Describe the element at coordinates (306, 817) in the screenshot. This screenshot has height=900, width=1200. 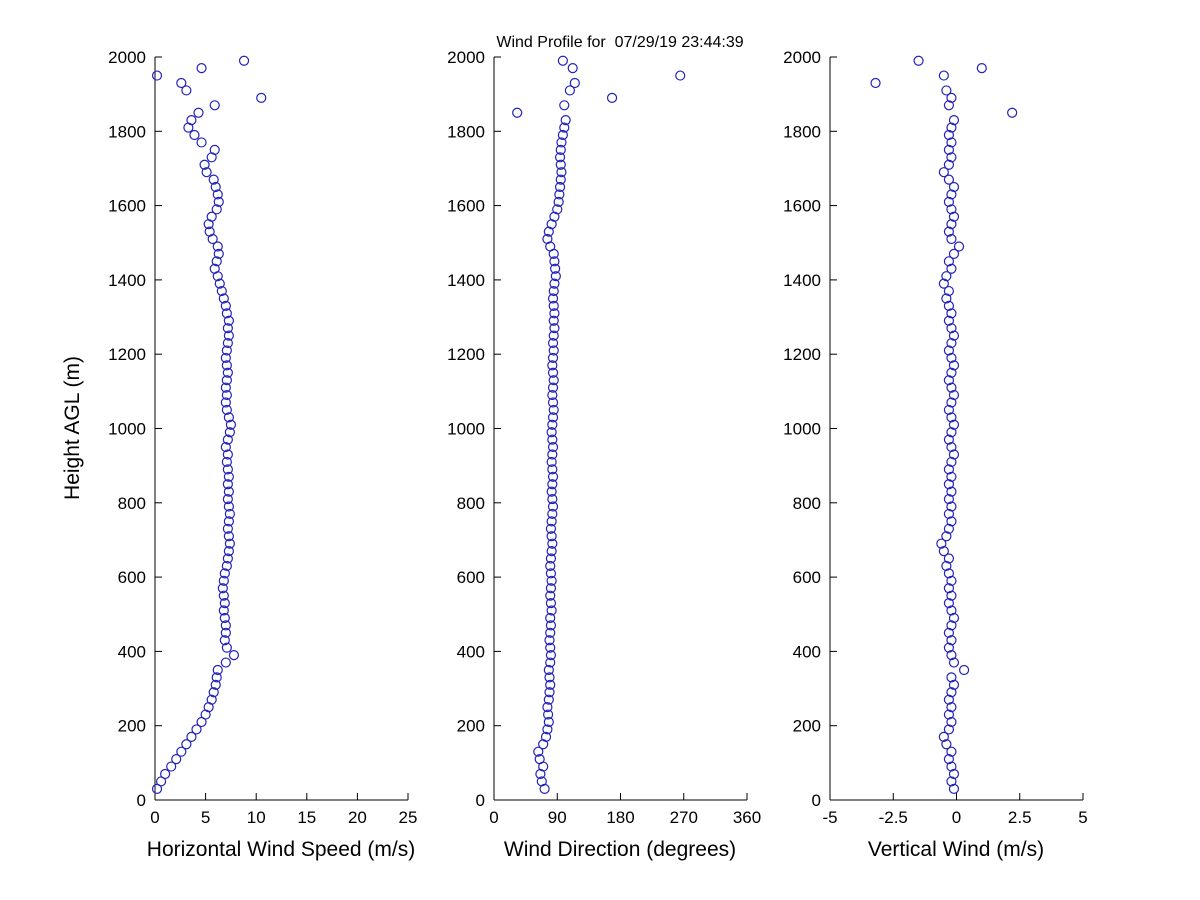
I see `svg-text: 15` at that location.